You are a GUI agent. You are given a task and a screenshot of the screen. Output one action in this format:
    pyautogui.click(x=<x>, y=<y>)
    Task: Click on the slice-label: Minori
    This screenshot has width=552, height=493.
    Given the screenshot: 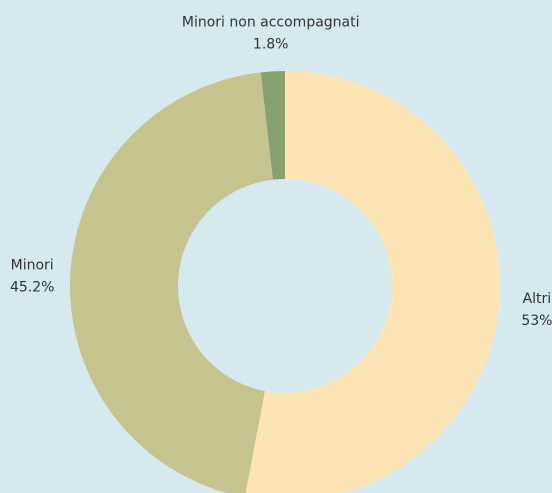 What is the action you would take?
    pyautogui.click(x=32, y=265)
    